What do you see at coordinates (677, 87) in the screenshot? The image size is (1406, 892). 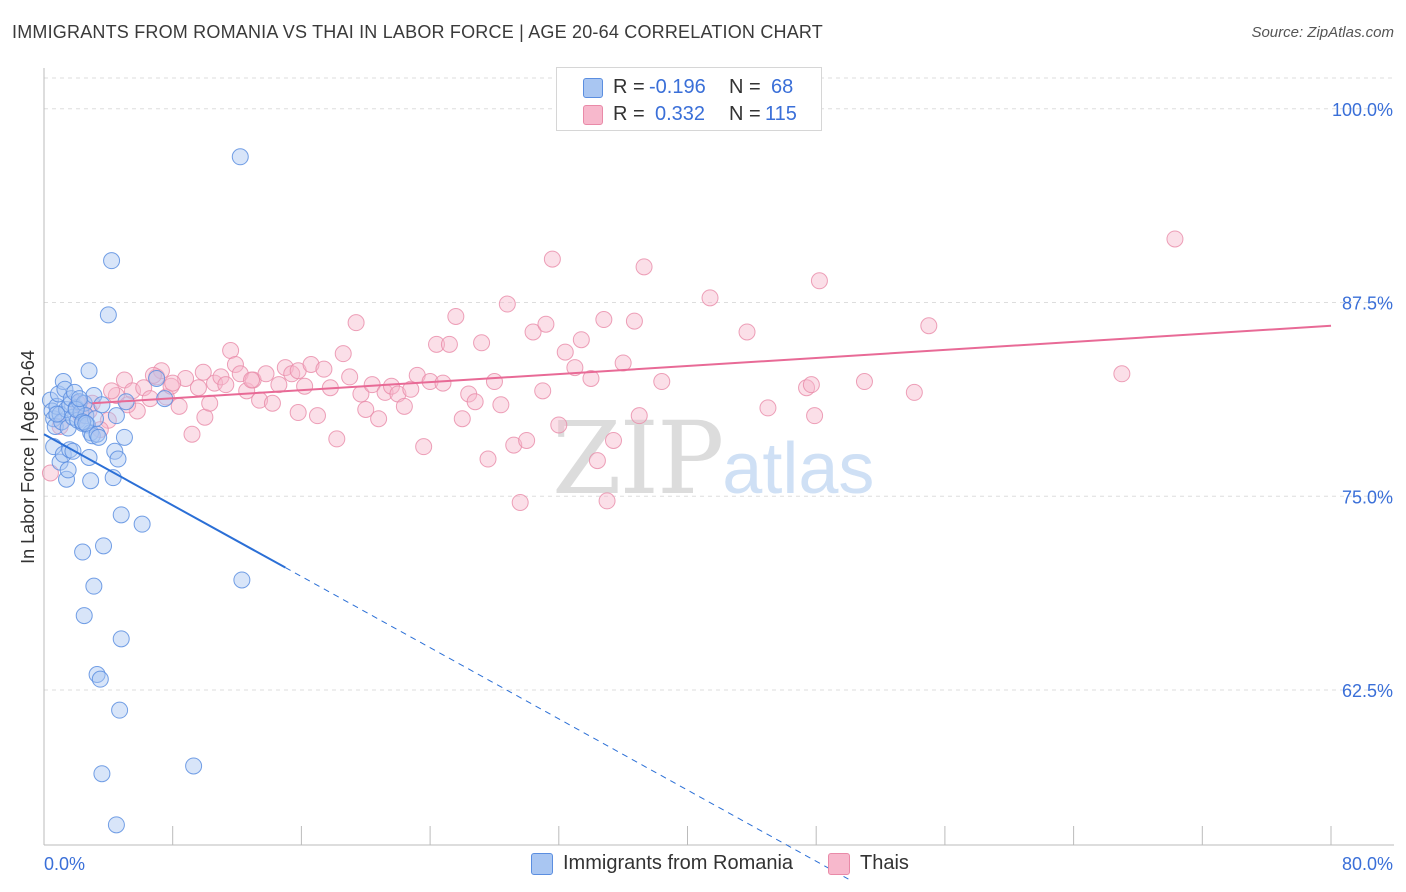 I see `r-value: -0.196` at bounding box center [677, 87].